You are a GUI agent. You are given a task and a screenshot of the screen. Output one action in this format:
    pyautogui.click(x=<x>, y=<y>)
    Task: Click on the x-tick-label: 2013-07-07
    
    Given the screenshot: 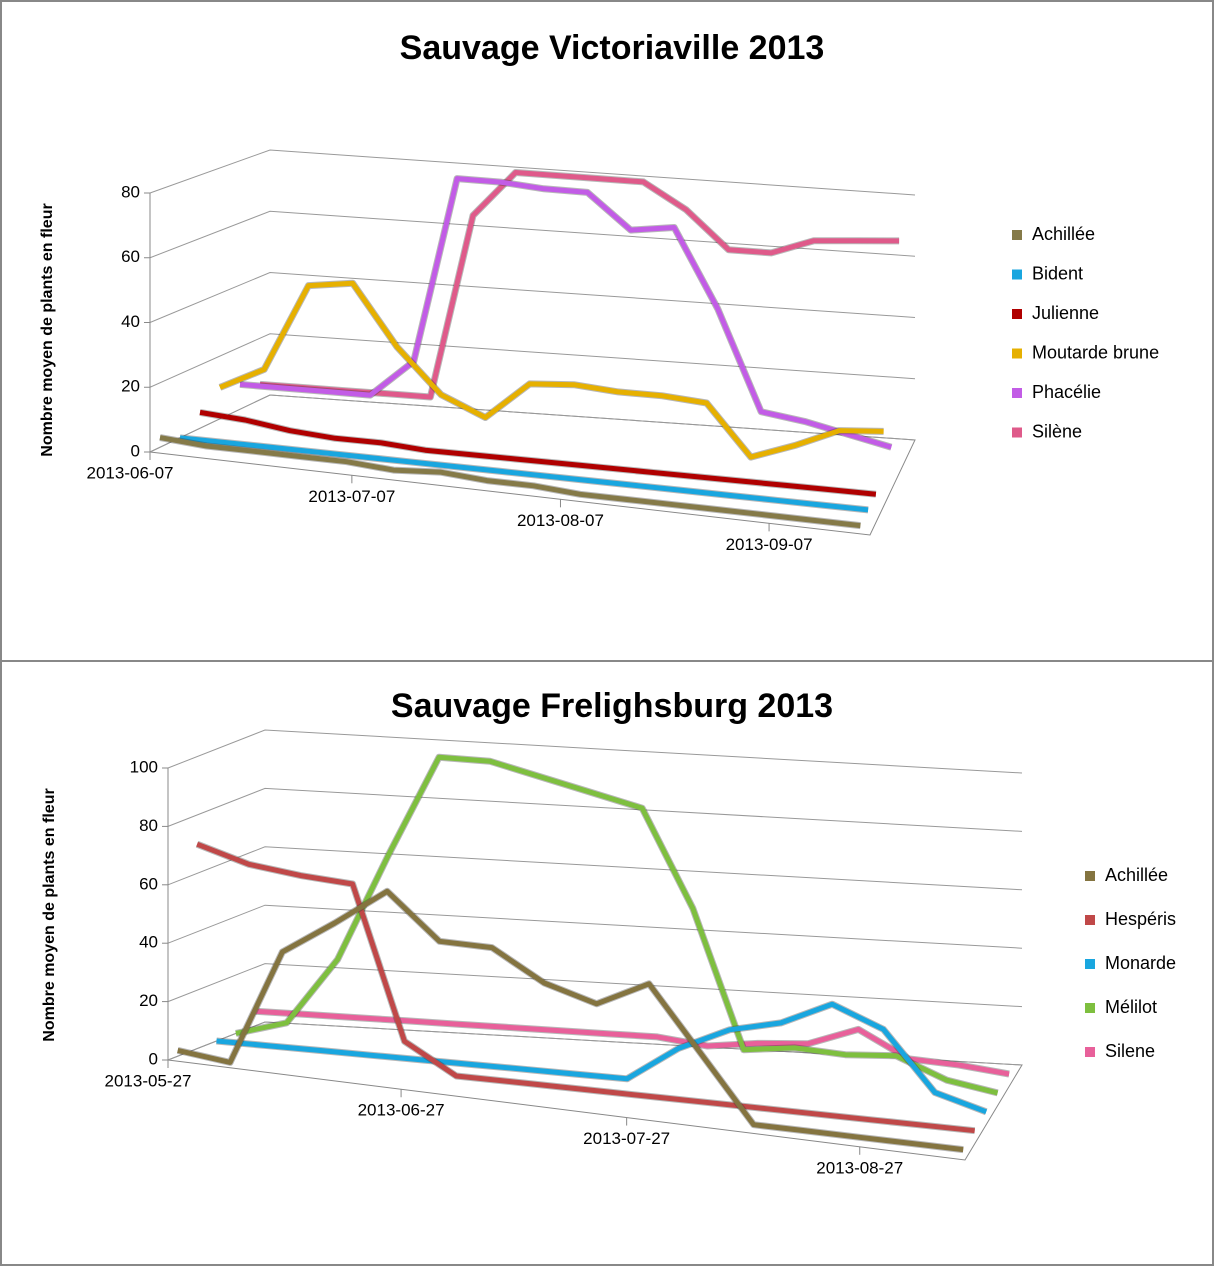 What is the action you would take?
    pyautogui.click(x=351, y=496)
    